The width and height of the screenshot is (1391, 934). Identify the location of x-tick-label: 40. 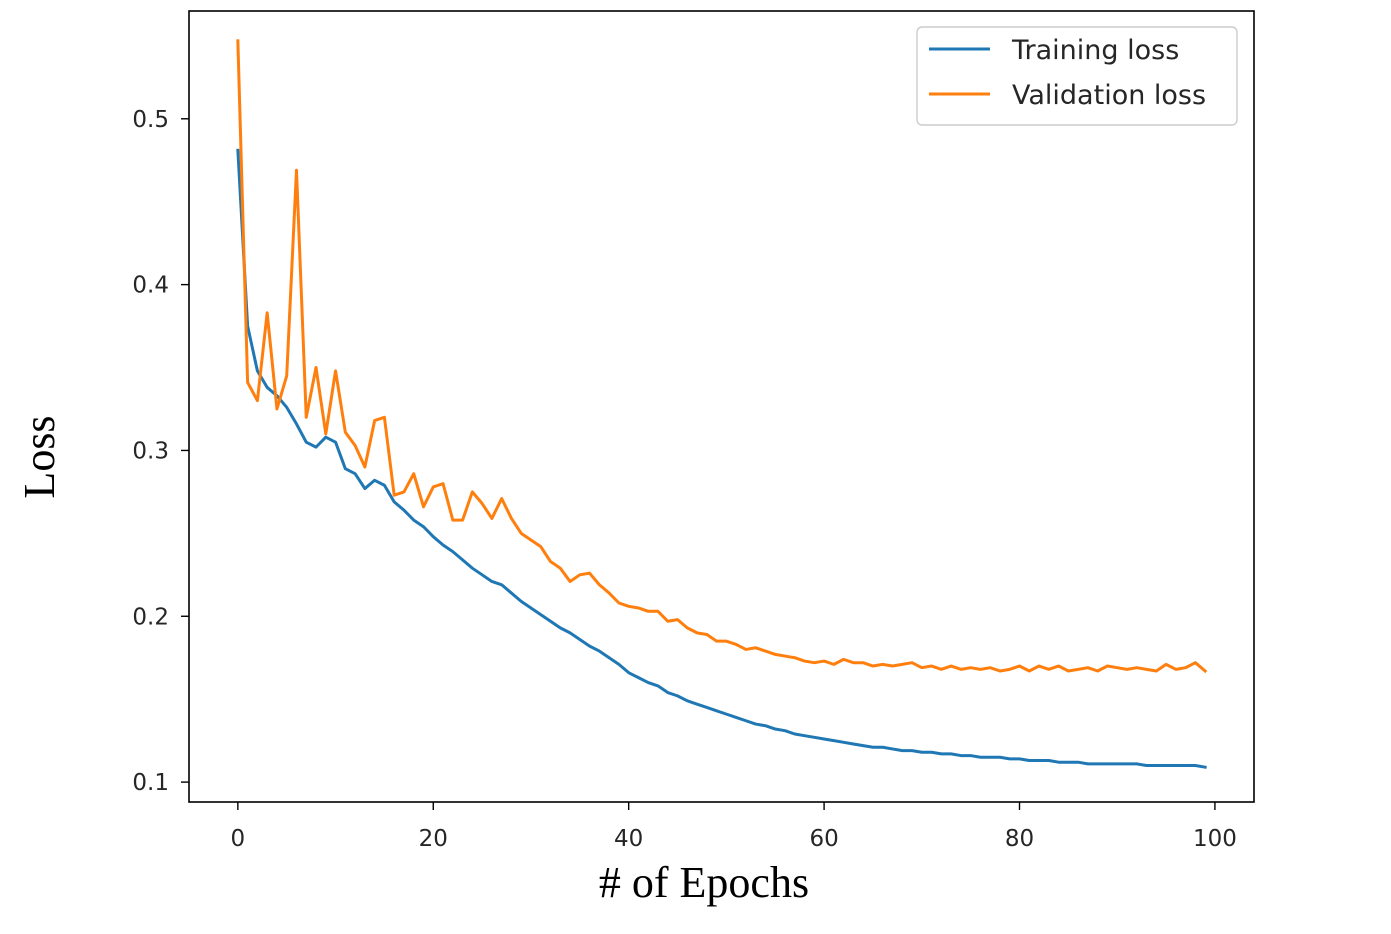
(628, 839).